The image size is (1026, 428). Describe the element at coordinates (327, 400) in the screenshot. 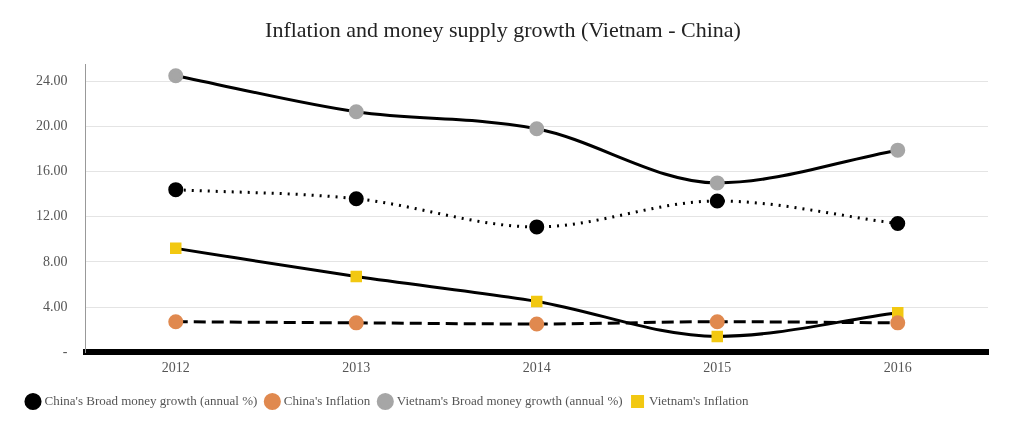

I see `legend-label: China's Inflation` at that location.